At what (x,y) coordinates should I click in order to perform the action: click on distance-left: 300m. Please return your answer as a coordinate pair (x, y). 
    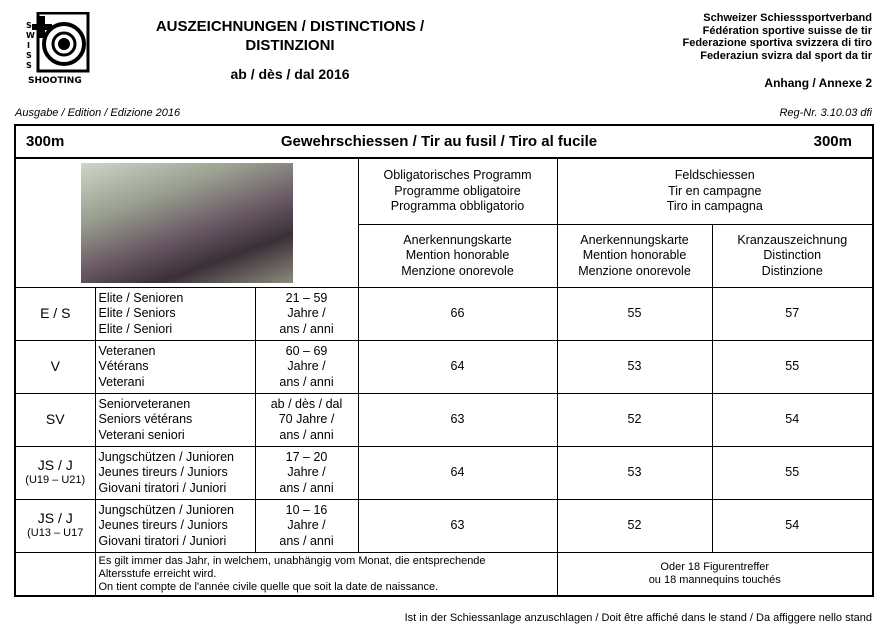
    Looking at the image, I should click on (45, 141).